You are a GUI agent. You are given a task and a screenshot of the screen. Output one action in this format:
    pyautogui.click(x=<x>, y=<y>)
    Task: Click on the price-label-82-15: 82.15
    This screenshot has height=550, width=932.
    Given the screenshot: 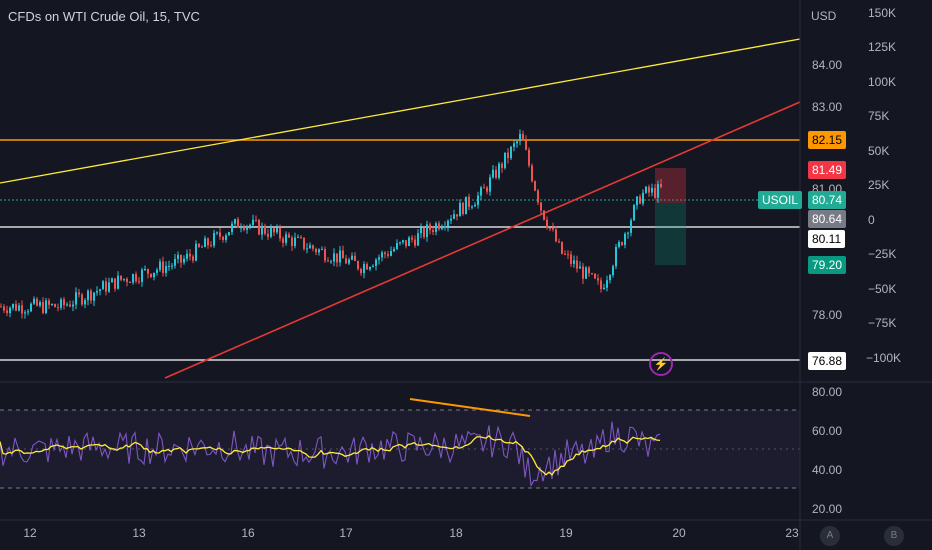 What is the action you would take?
    pyautogui.click(x=827, y=140)
    